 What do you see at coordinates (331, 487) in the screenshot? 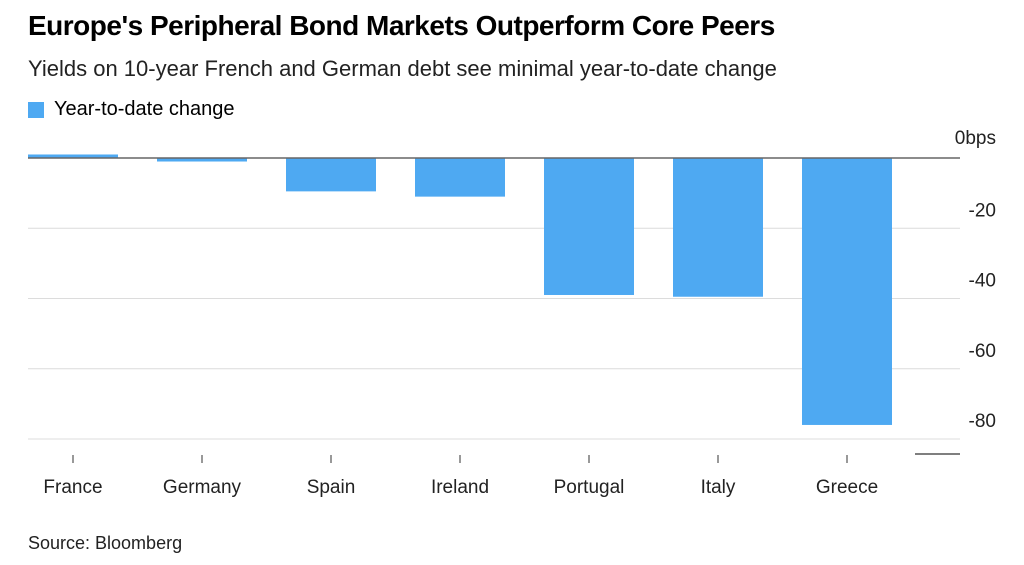
I see `x-tick-label: Spain` at bounding box center [331, 487].